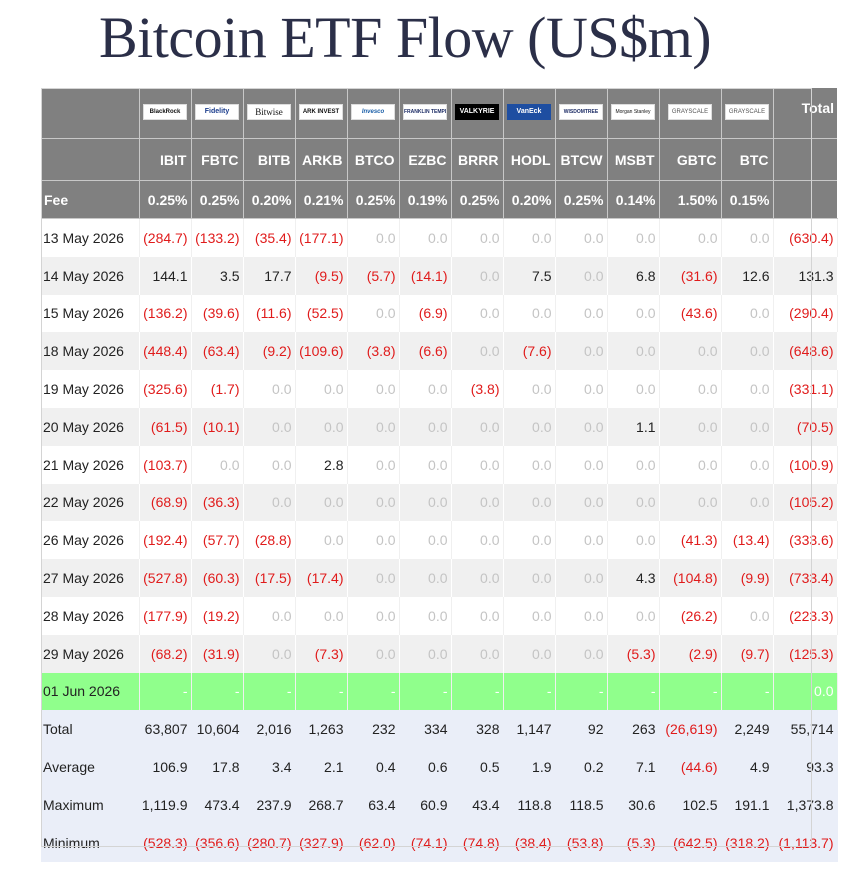 This screenshot has height=870, width=852. I want to click on date-cell: 14 May 2026, so click(90, 275).